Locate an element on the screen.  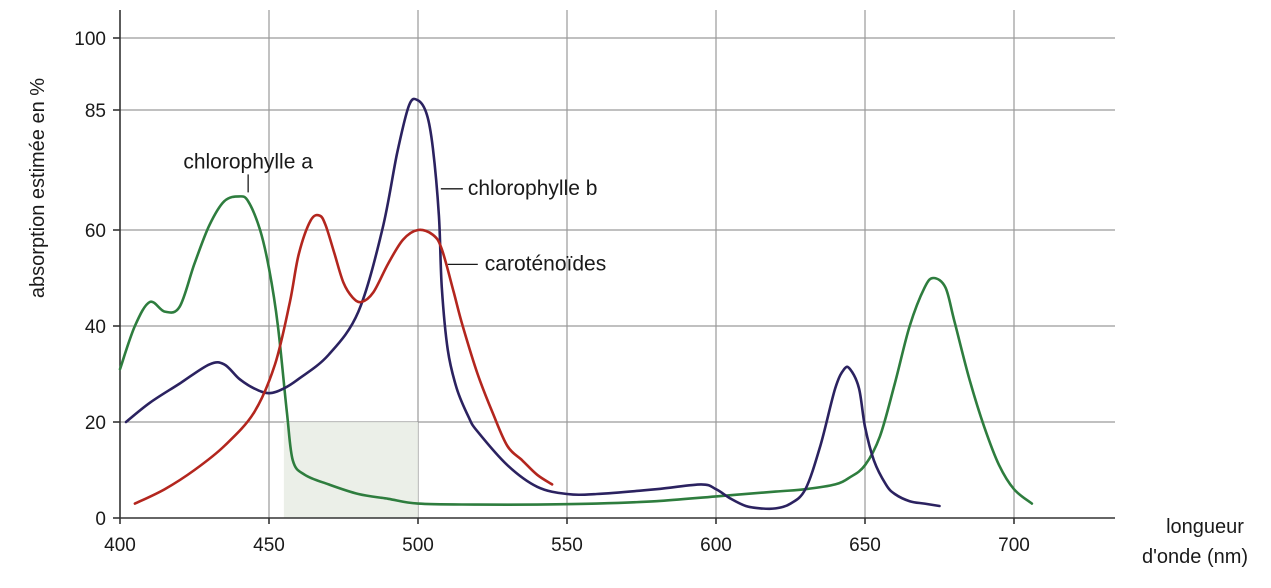
y-tick-label: 0 is located at coordinates (100, 519).